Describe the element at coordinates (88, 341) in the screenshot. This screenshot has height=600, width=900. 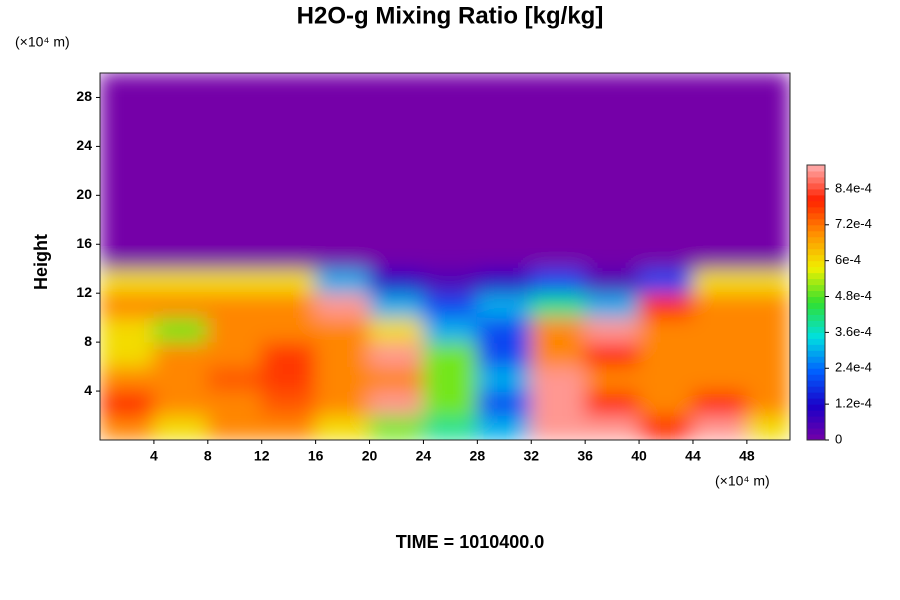
I see `y-tick-label: 8` at that location.